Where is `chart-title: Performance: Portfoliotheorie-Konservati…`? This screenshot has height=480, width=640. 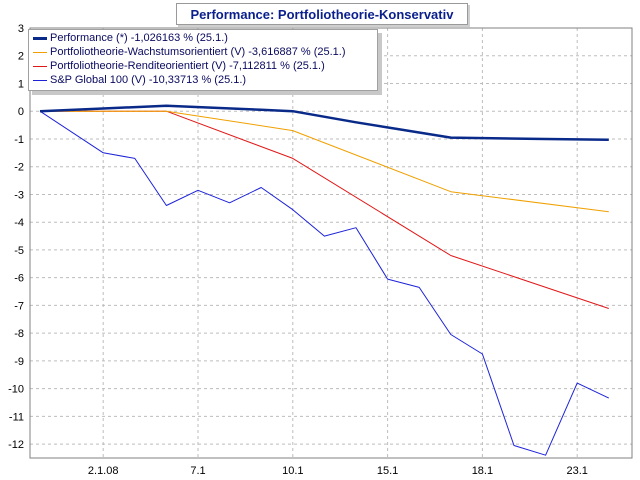 chart-title: Performance: Portfoliotheorie-Konservati… is located at coordinates (322, 14).